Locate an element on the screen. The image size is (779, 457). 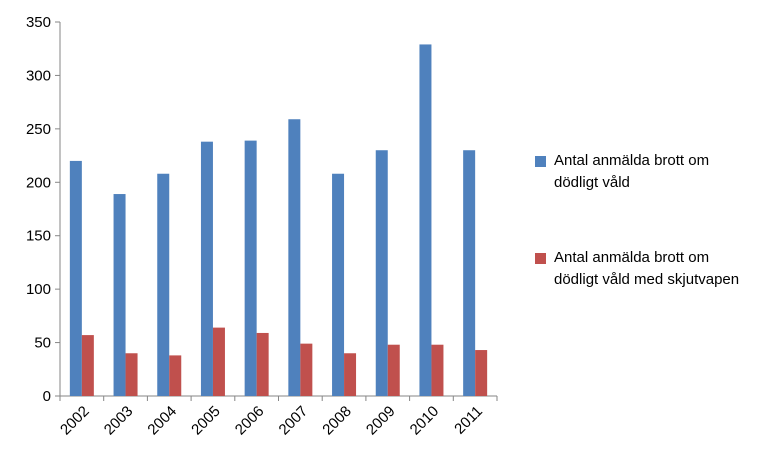
x-tick-label: 2004 is located at coordinates (162, 421).